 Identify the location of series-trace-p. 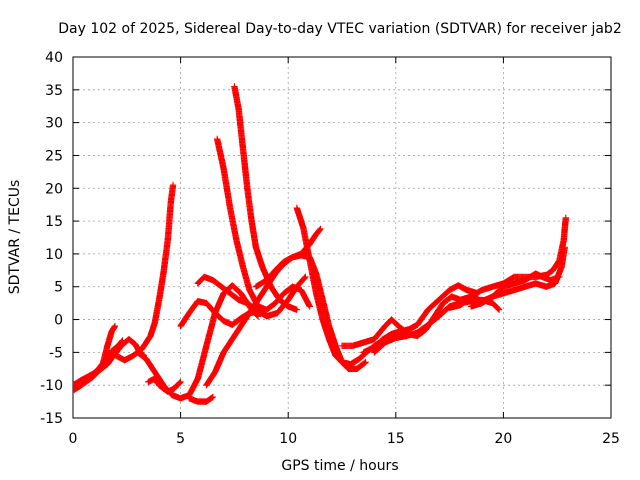
(420, 319).